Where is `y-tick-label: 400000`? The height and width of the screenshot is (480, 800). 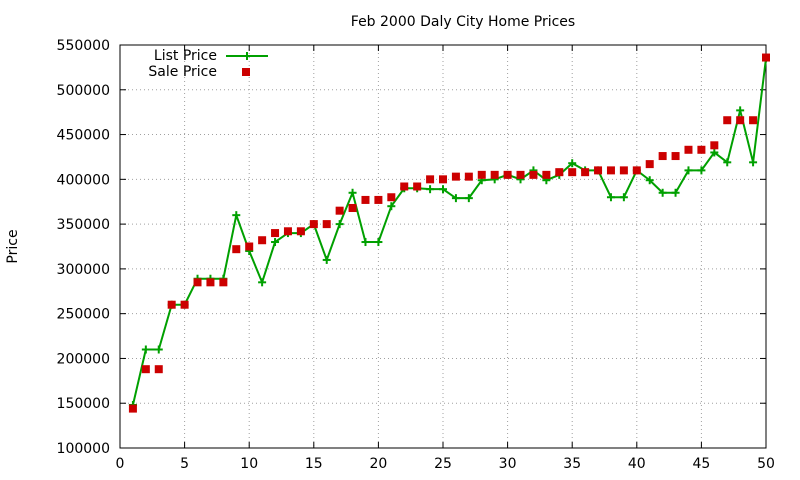
y-tick-label: 400000 is located at coordinates (83, 180).